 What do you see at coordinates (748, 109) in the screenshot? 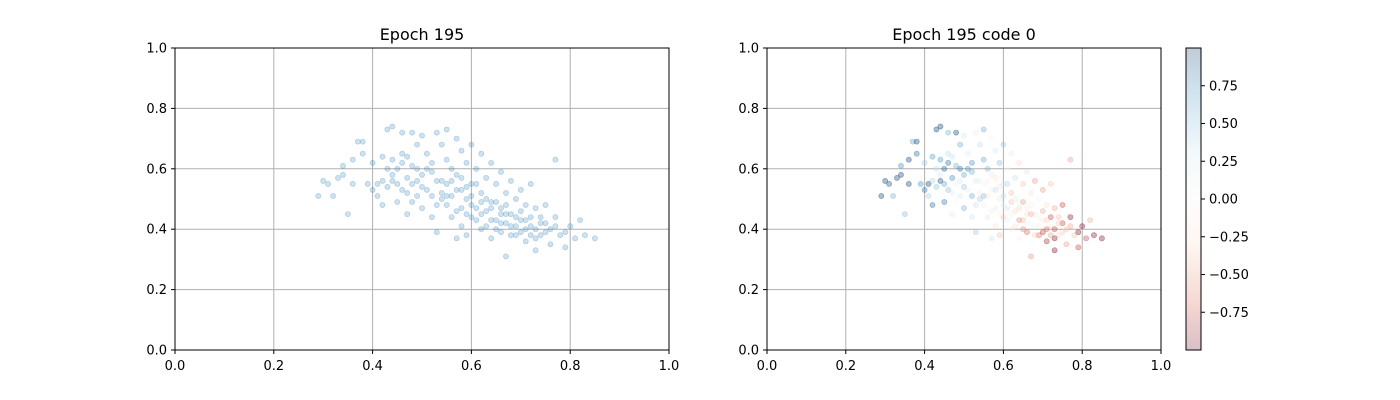
I see `y-tick-label: 0.8` at bounding box center [748, 109].